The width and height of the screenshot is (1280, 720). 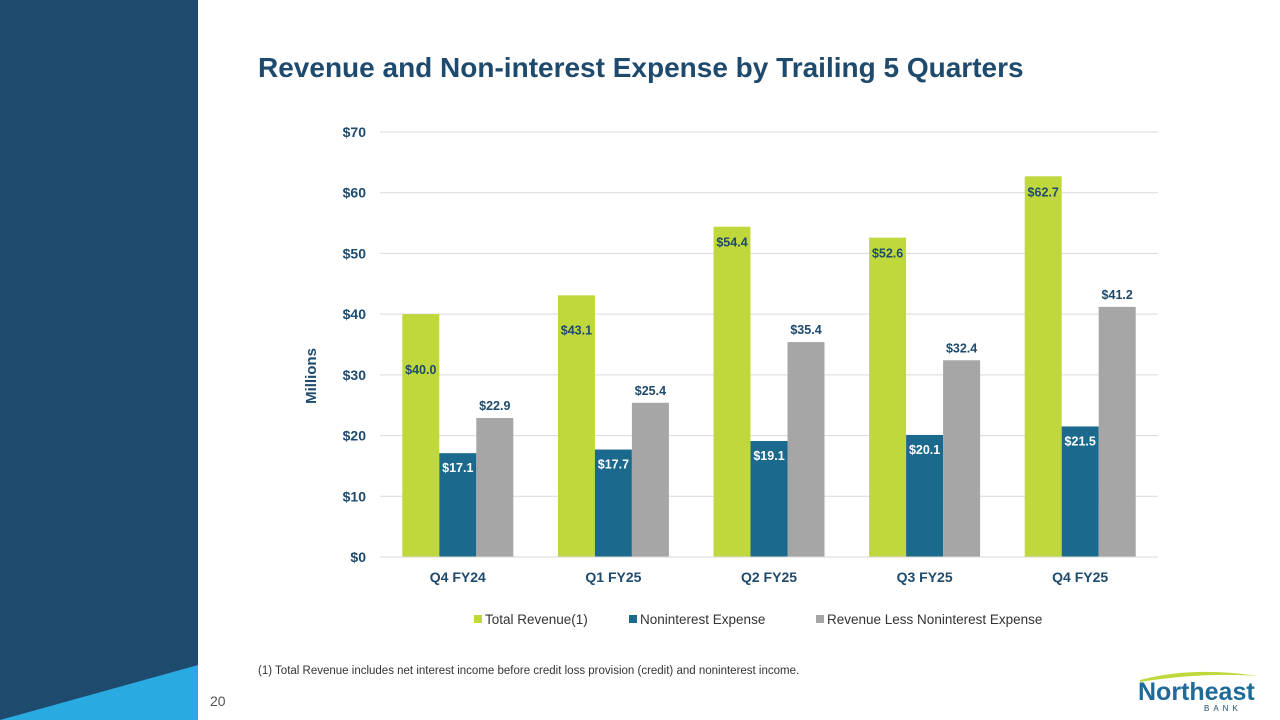 I want to click on data-label: $62.7, so click(x=1043, y=192).